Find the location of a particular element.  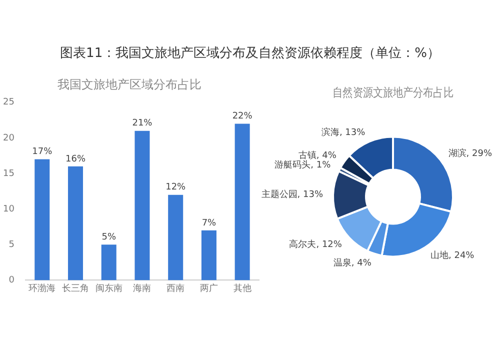

text: 图表11：我国文旅地产区域分布及自然资源依赖程度（单位：%） is located at coordinates (250, 53).